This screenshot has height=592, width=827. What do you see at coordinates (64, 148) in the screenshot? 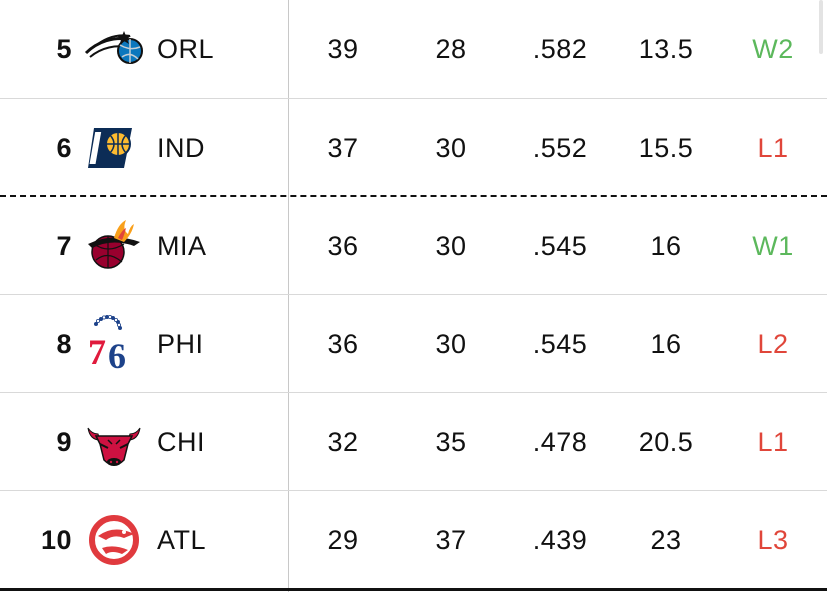
I see `rank: 6` at bounding box center [64, 148].